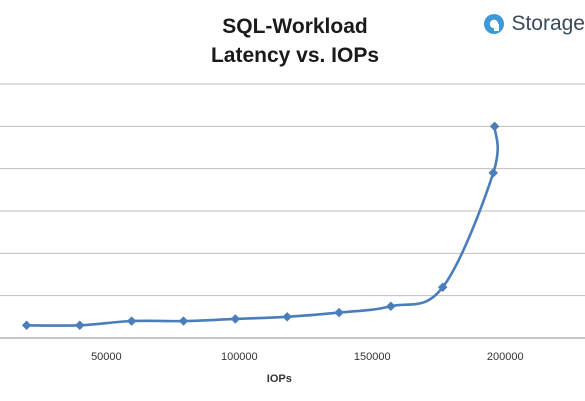  What do you see at coordinates (295, 41) in the screenshot?
I see `chart-title-block: SQL-Workload Latency vs. IOPs` at bounding box center [295, 41].